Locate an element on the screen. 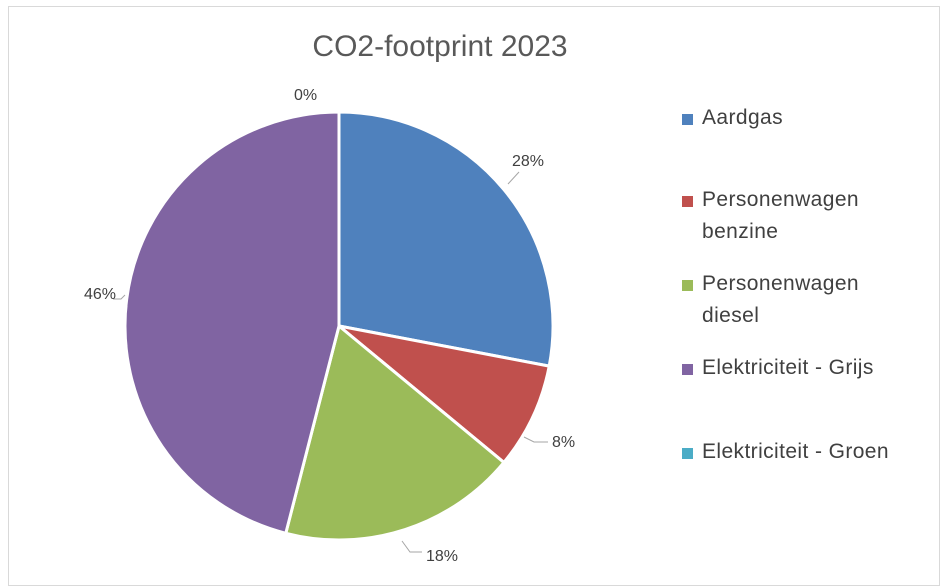  legend-item-personenwagen-diesel: Personenwagen diesel is located at coordinates (807, 300).